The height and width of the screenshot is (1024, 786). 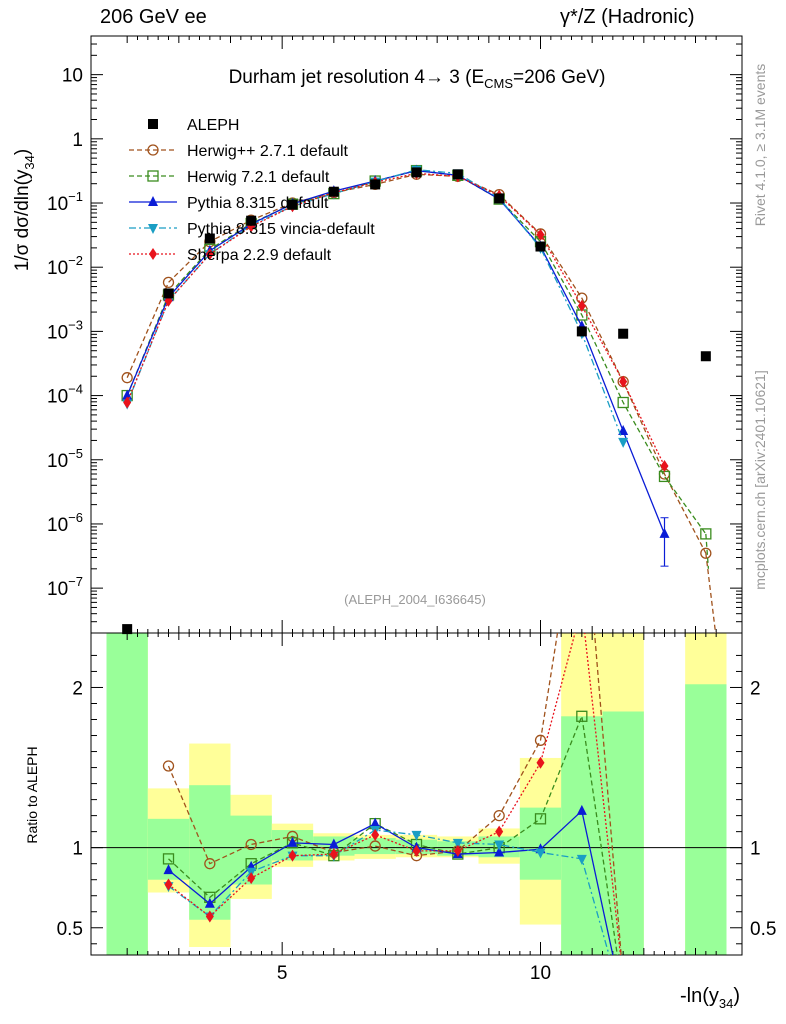 I want to click on ratio-y-tick-label-right: 0.5, so click(x=763, y=929).